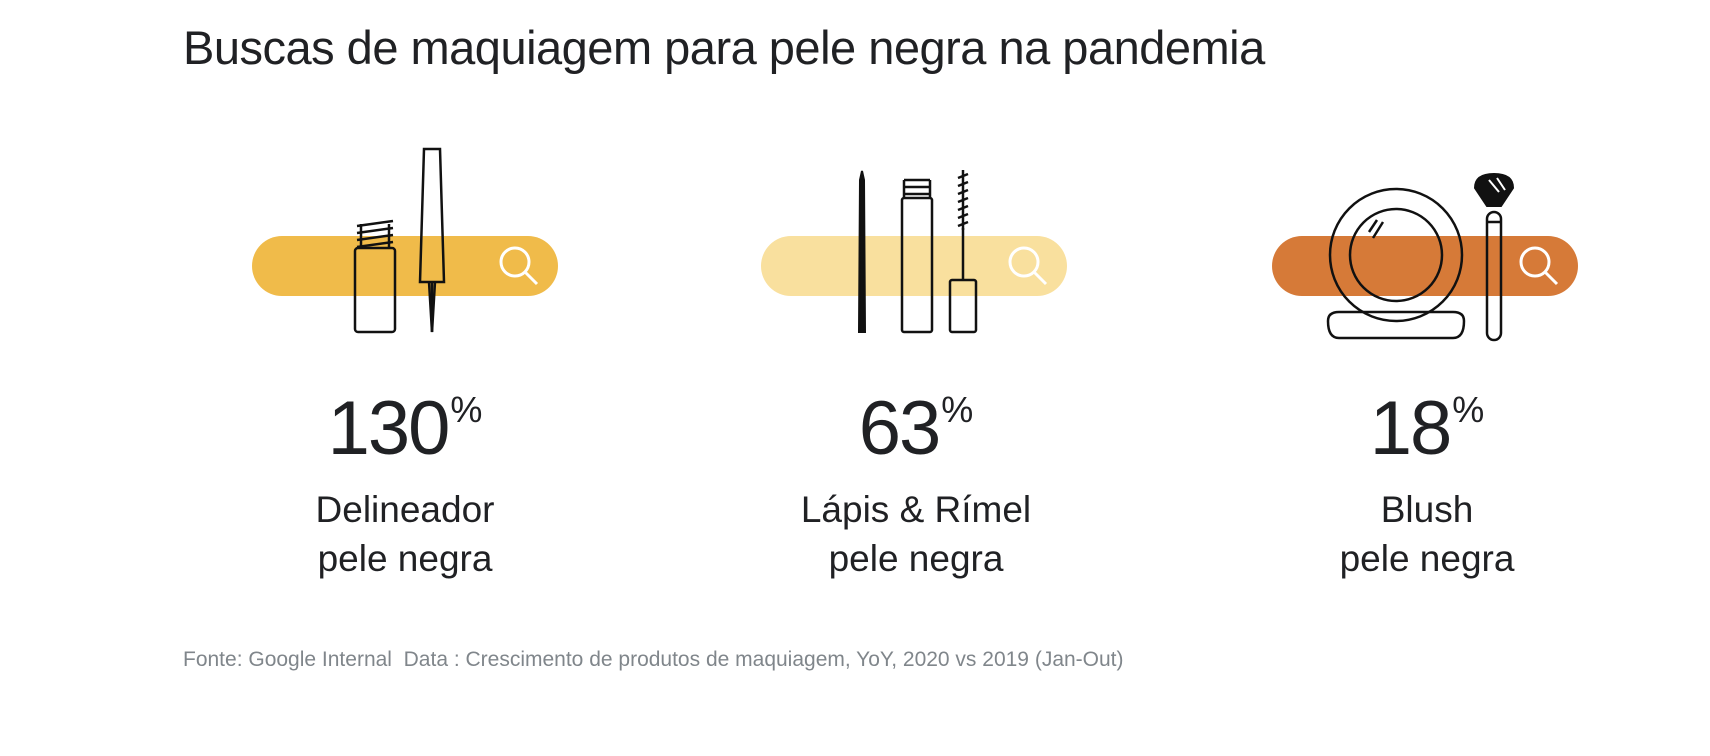 The width and height of the screenshot is (1710, 756). I want to click on stat-card-lapis-rimel: 63% Lápis & Rímel pele negra, so click(916, 370).